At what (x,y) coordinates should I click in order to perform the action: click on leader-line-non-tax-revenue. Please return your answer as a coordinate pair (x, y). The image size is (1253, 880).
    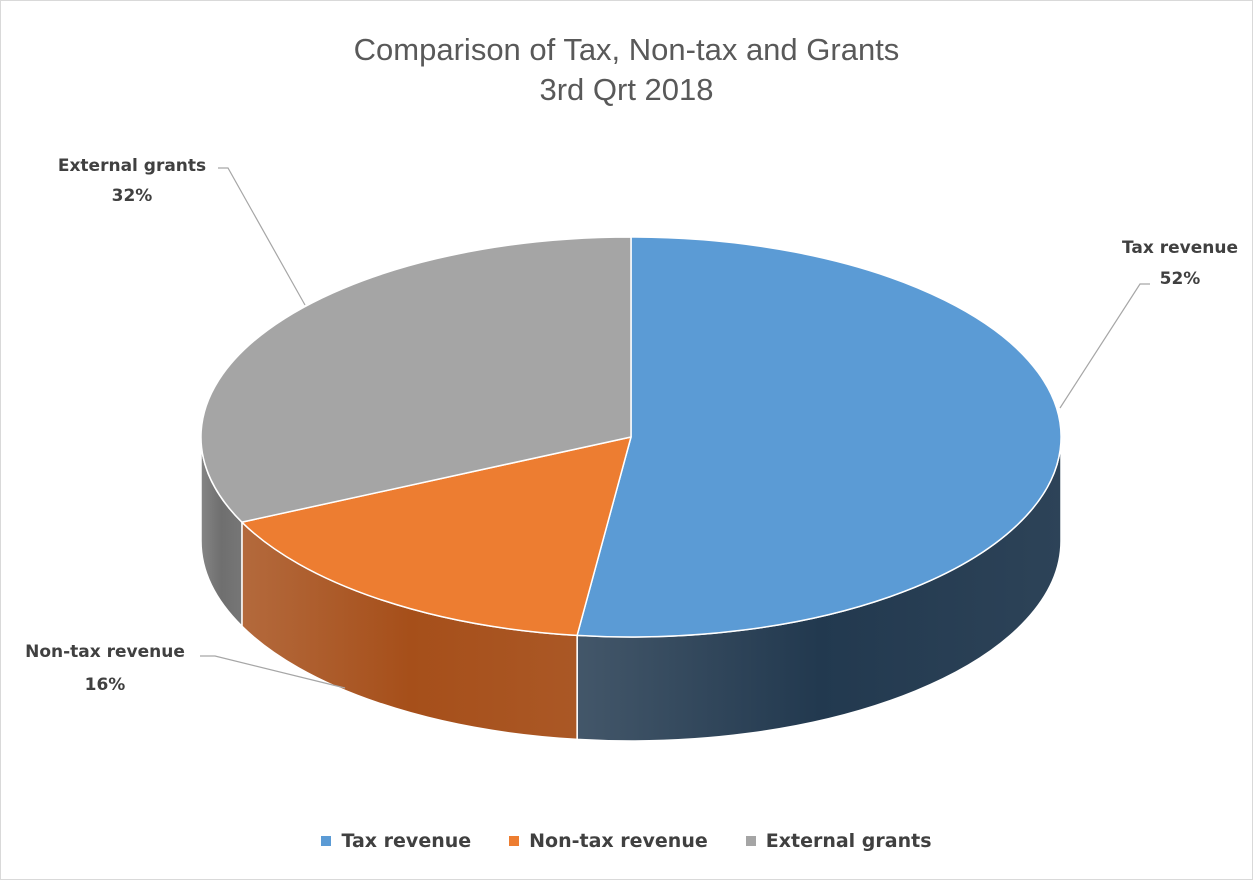
    Looking at the image, I should click on (273, 672).